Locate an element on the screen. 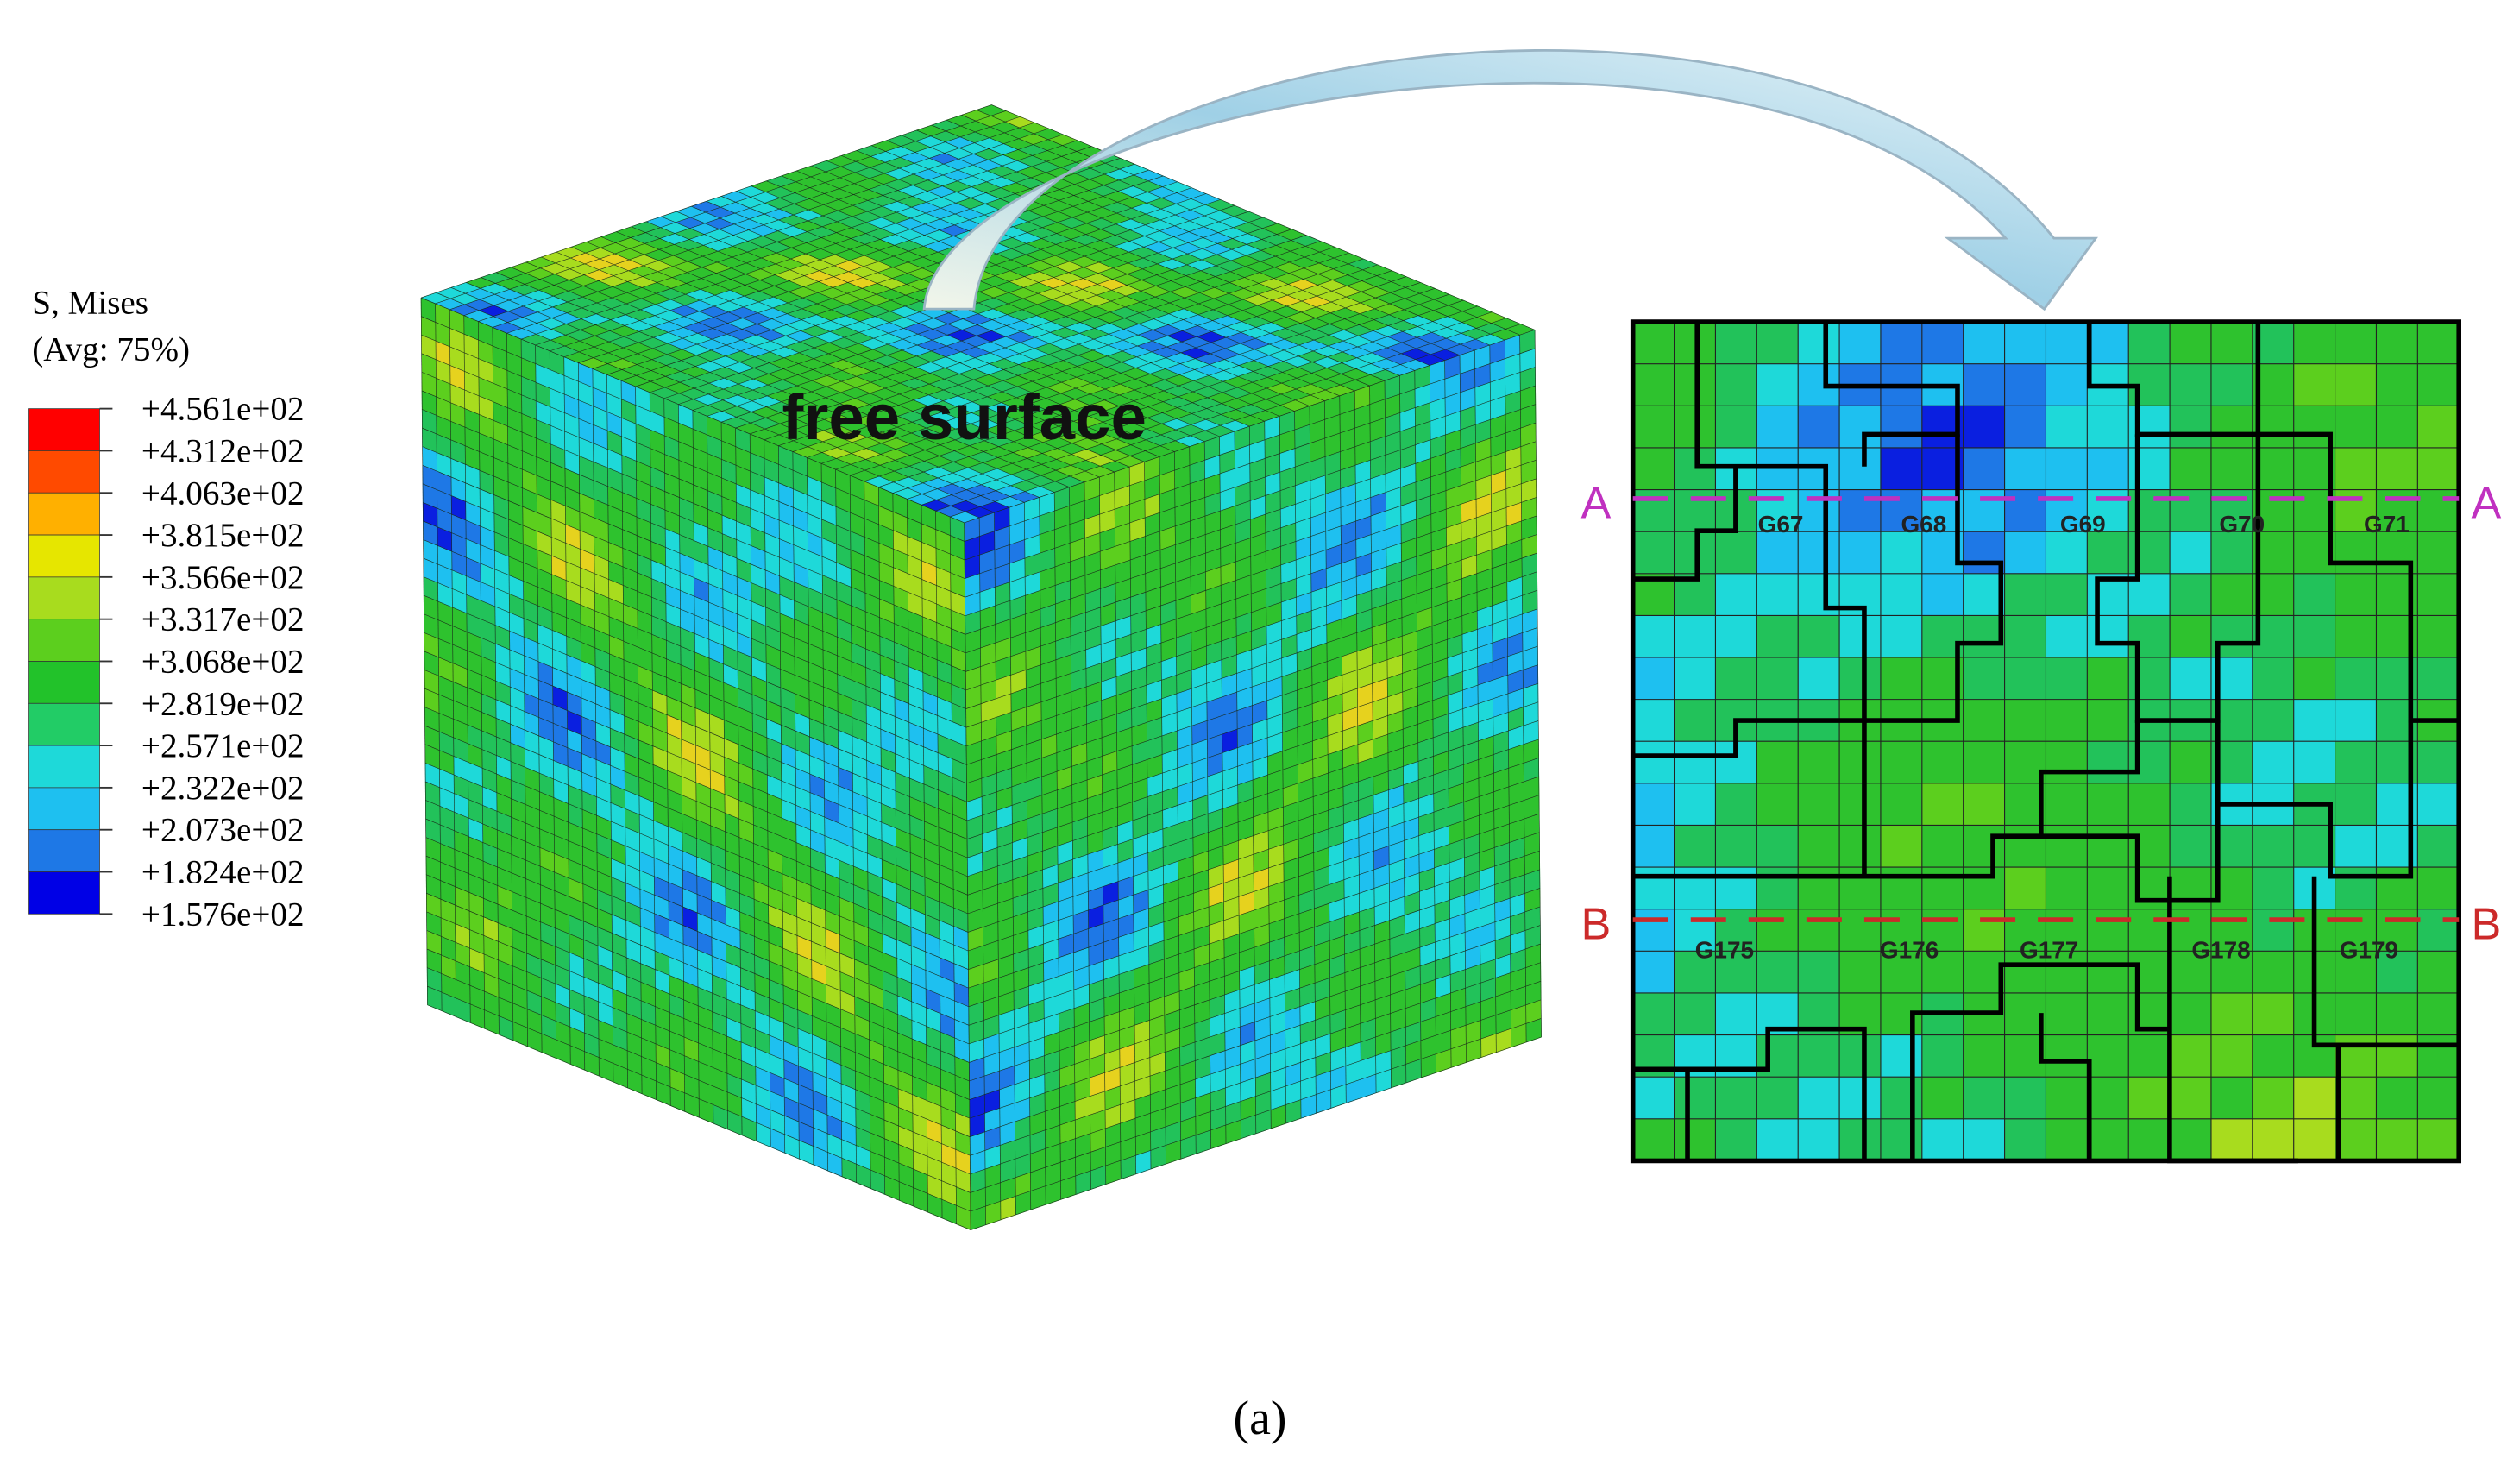  cube-top-face is located at coordinates (979, 313).